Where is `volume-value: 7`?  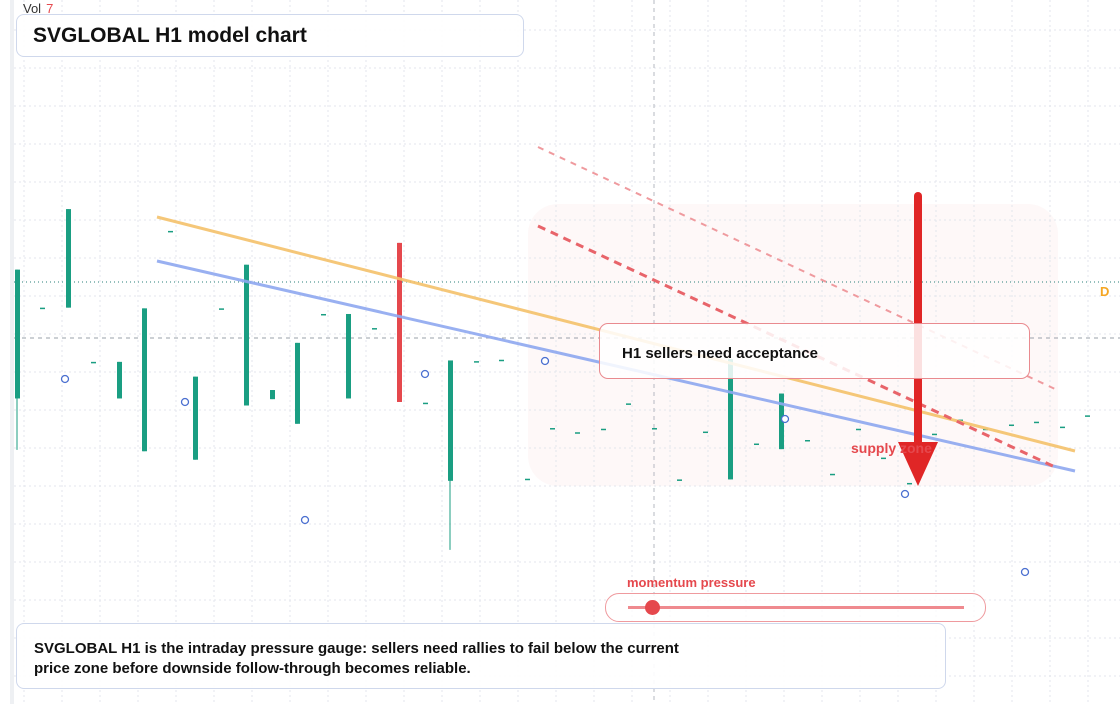
volume-value: 7 is located at coordinates (50, 8).